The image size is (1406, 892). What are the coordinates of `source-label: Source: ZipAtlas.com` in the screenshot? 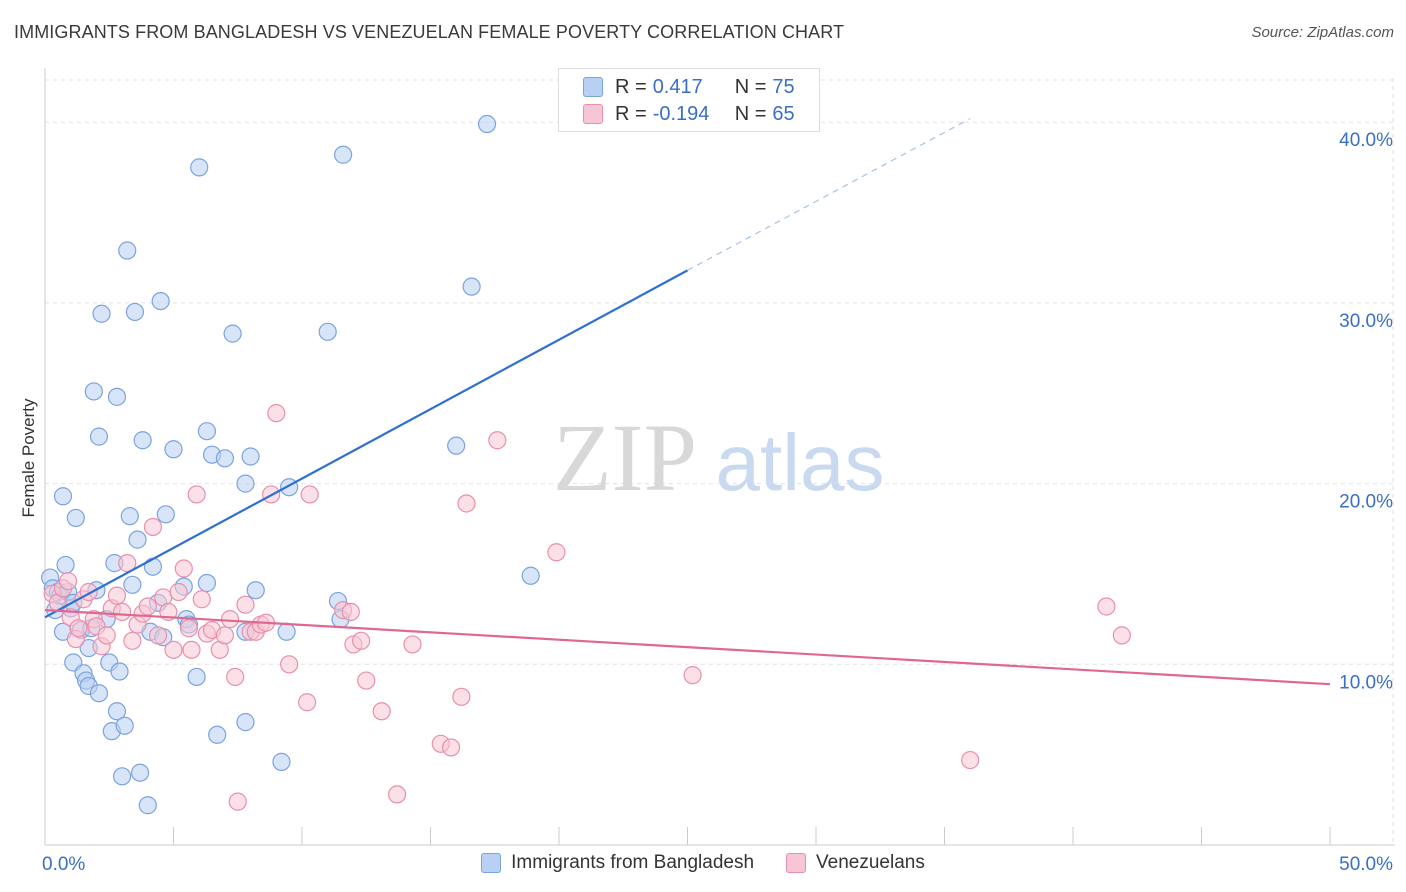 It's located at (1322, 32).